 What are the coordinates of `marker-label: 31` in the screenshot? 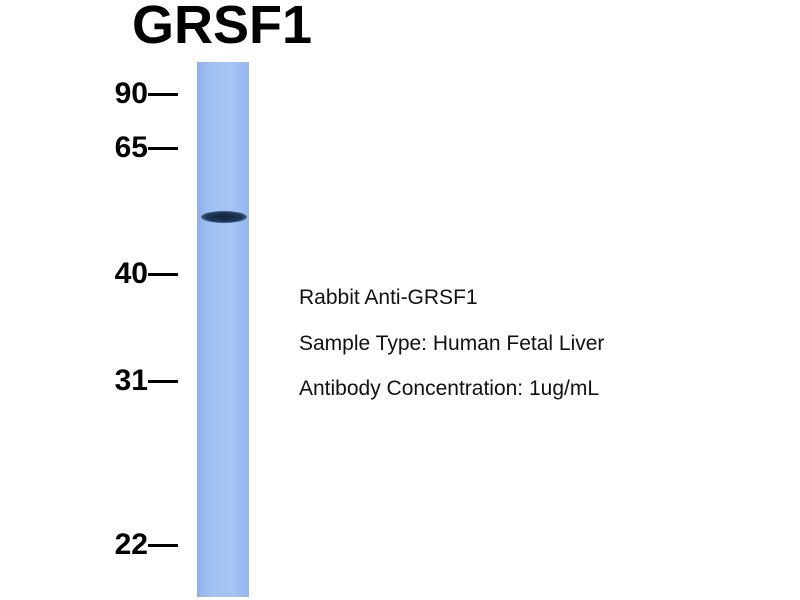 It's located at (131, 380).